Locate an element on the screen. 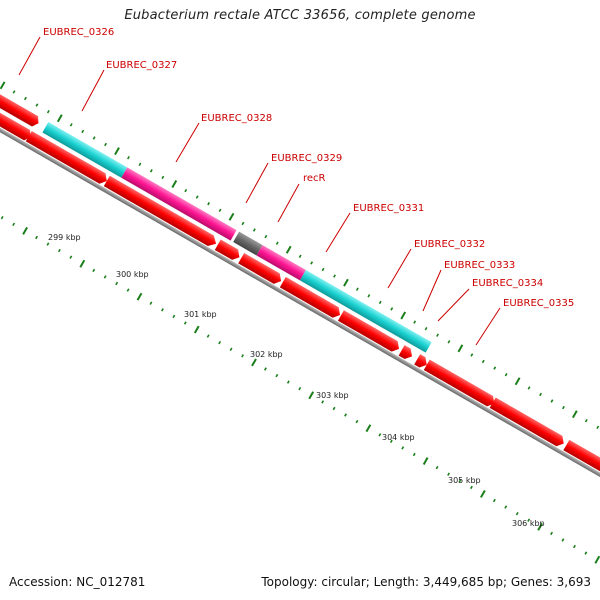 The width and height of the screenshot is (600, 600). gene-EUBREC_0331-feature is located at coordinates (365, 311).